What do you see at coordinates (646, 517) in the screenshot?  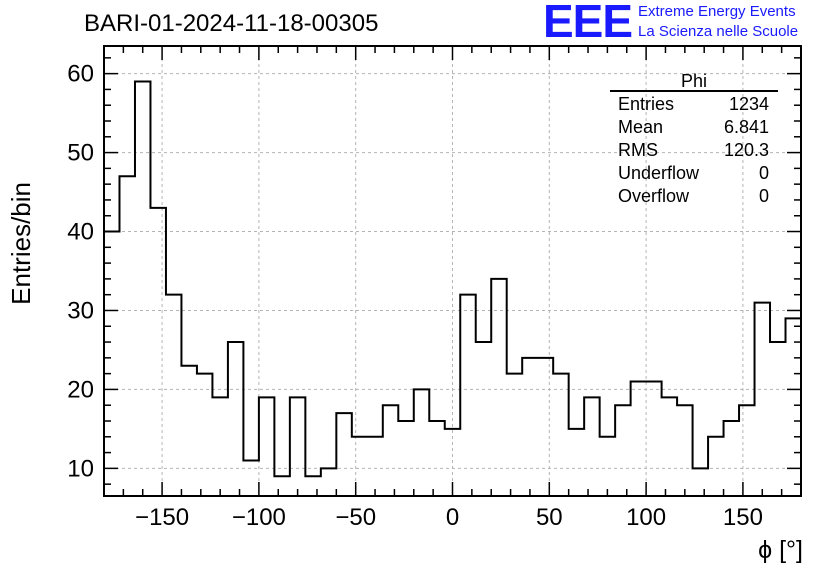 I see `x-tick-label: 100` at bounding box center [646, 517].